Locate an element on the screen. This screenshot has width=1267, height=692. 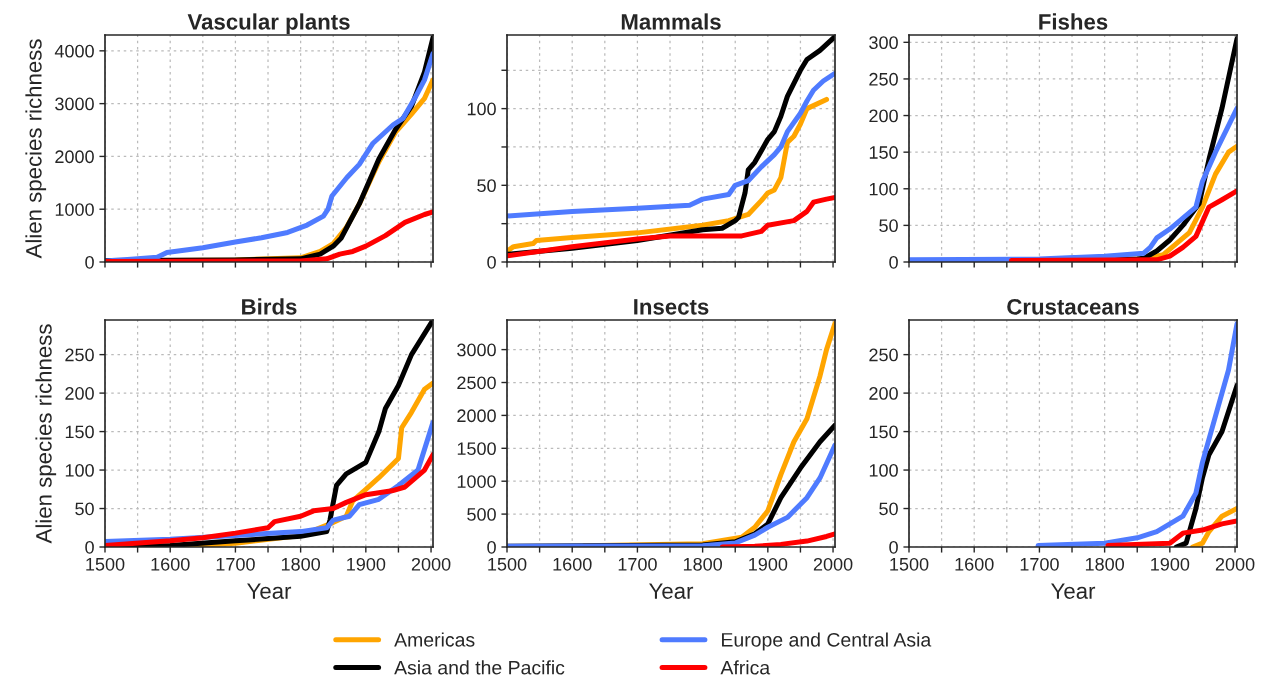
legend-label: Europe and Central Asia is located at coordinates (827, 641).